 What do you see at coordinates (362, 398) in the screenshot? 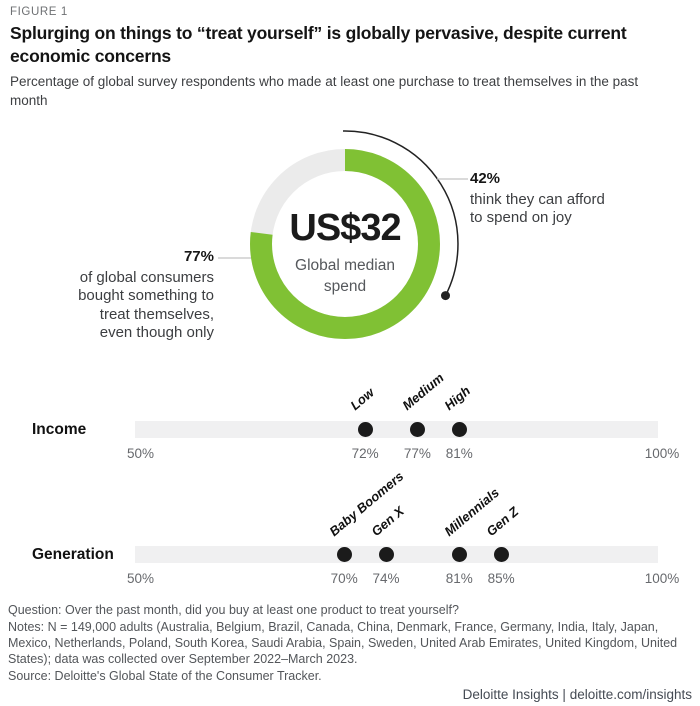
I see `category-label-low: Low` at bounding box center [362, 398].